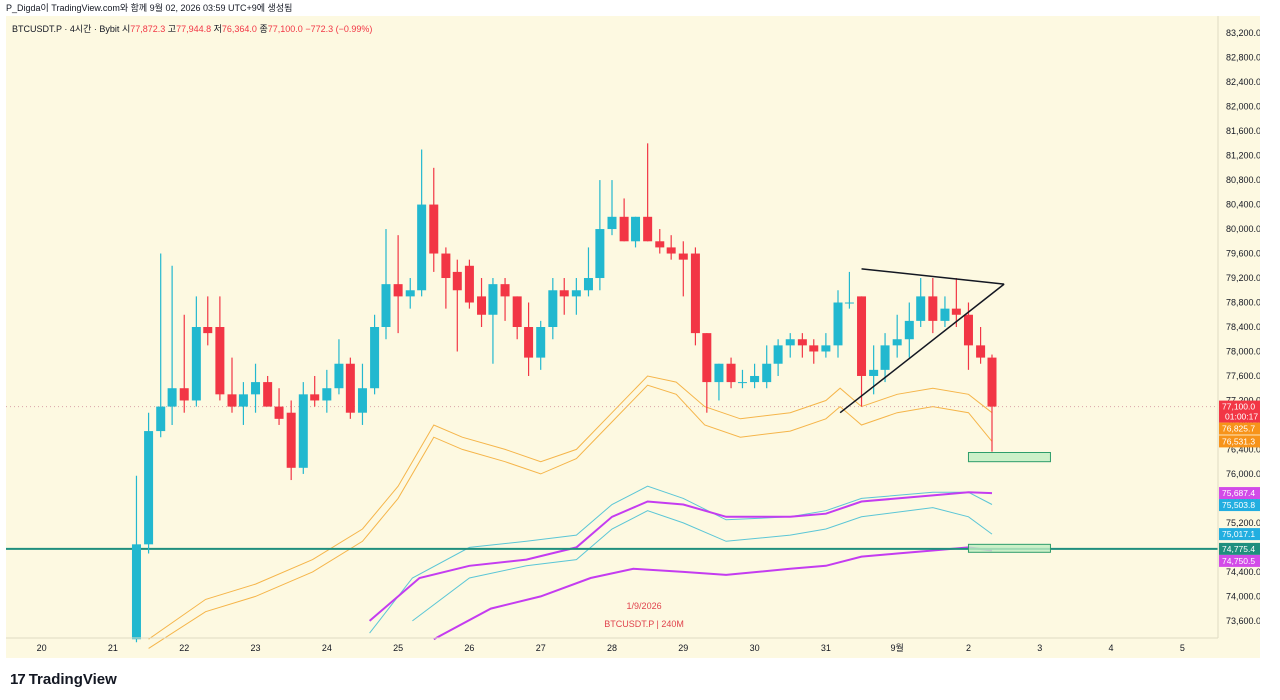 This screenshot has height=700, width=1280. What do you see at coordinates (172, 29) in the screenshot?
I see `legend-high-label: 고` at bounding box center [172, 29].